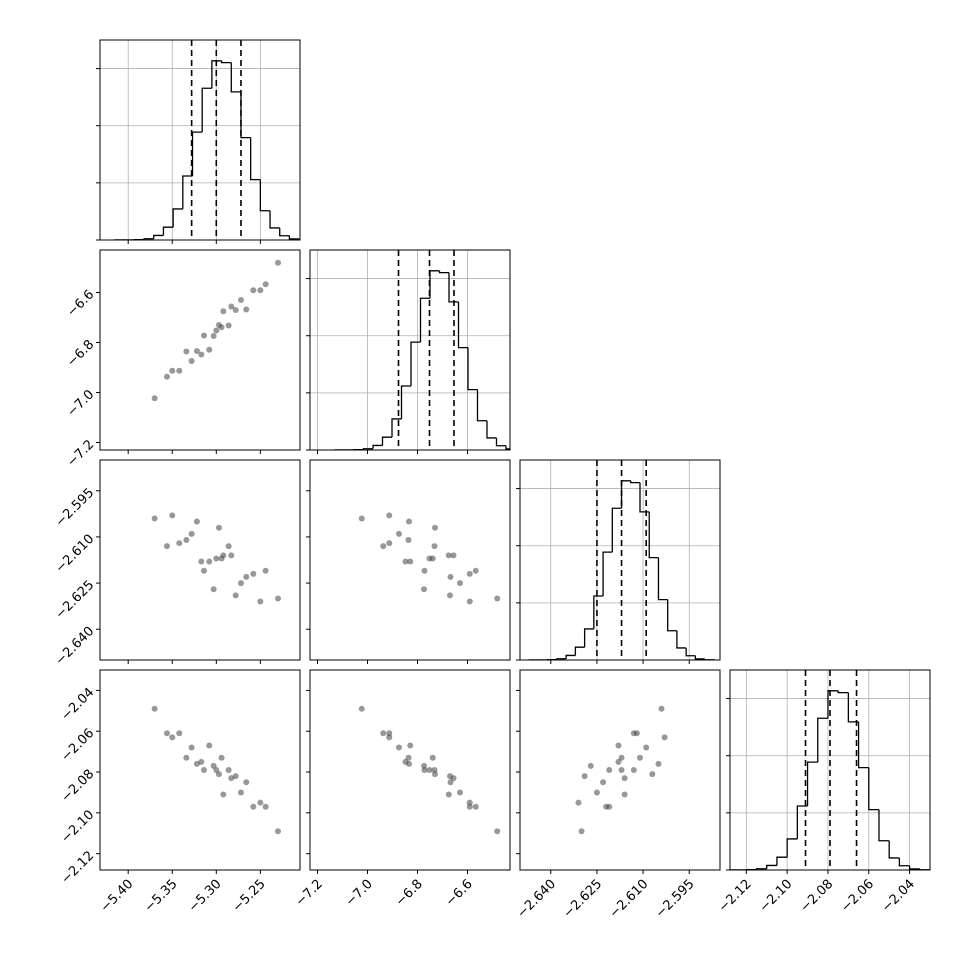  Describe the element at coordinates (75, 646) in the screenshot. I see `y-tick-label: −2.640` at that location.